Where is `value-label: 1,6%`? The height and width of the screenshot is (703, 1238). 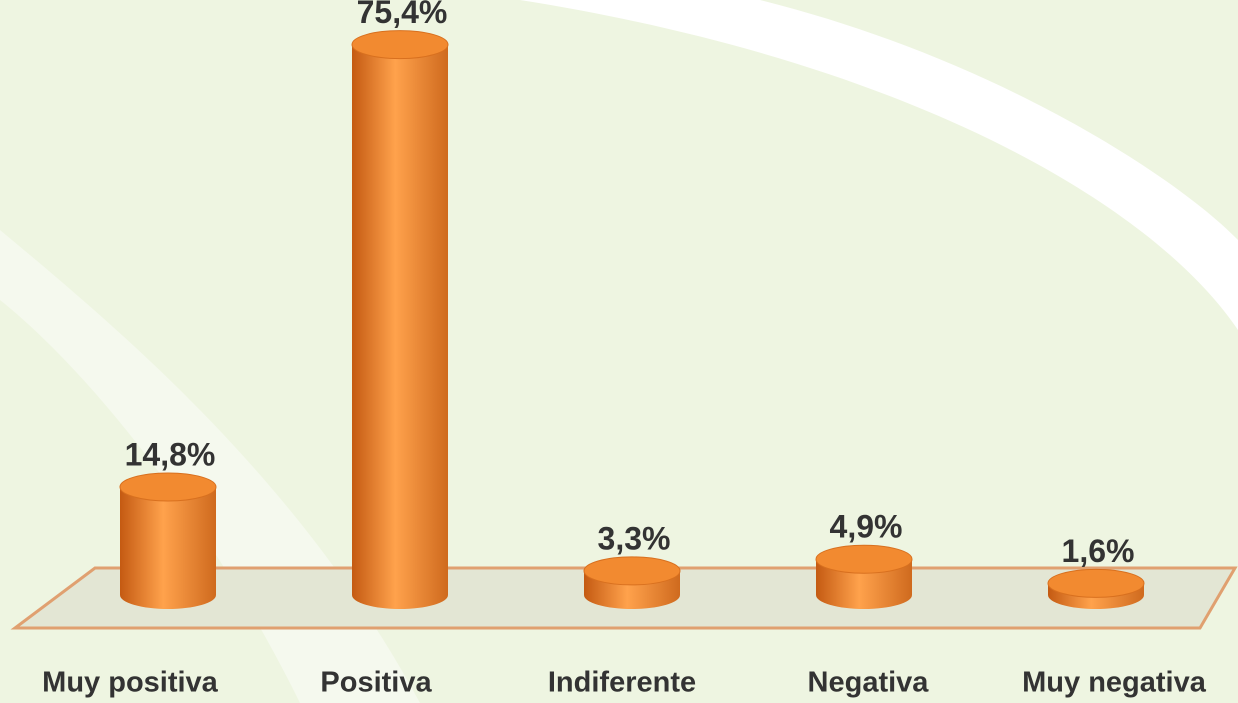
value-label: 1,6% is located at coordinates (1098, 551).